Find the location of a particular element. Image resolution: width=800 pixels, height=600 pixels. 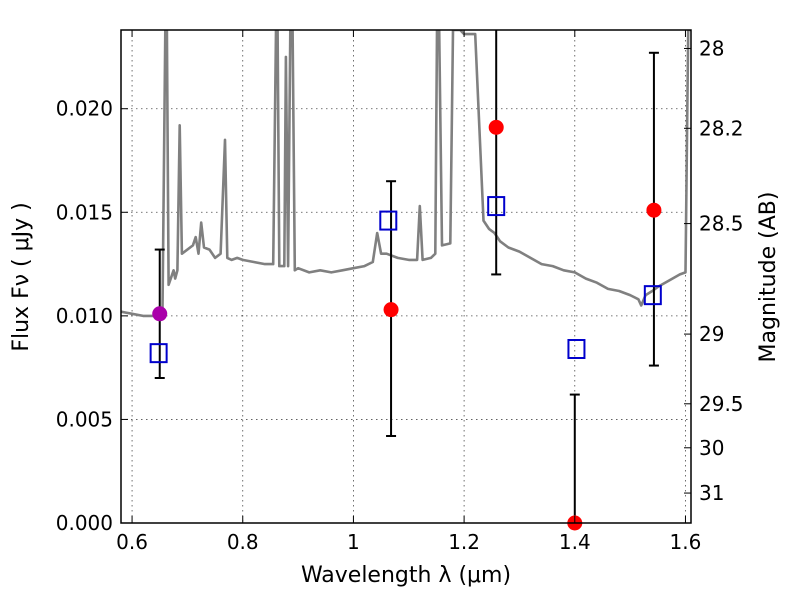

right-tick-label: 29 is located at coordinates (711, 334).